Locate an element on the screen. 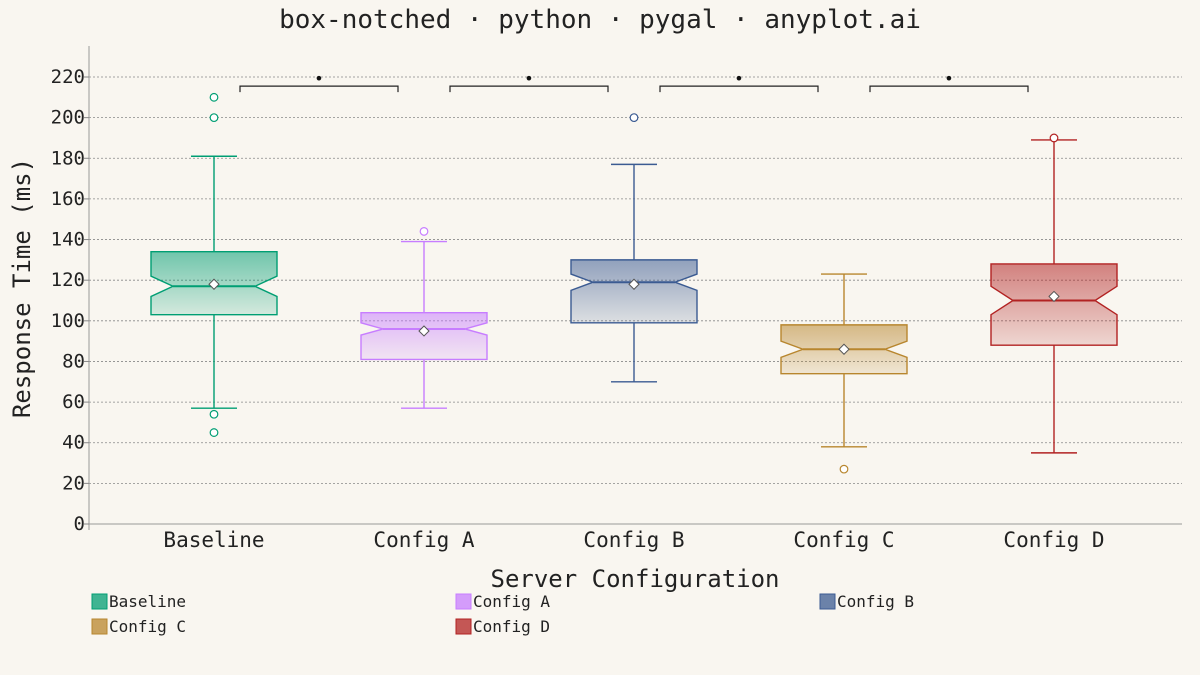  legend-item: Baseline is located at coordinates (138, 601).